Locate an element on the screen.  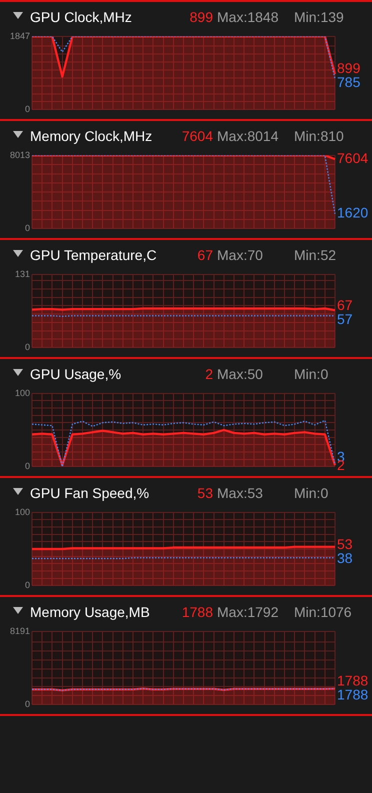
text: 1620 is located at coordinates (352, 212).